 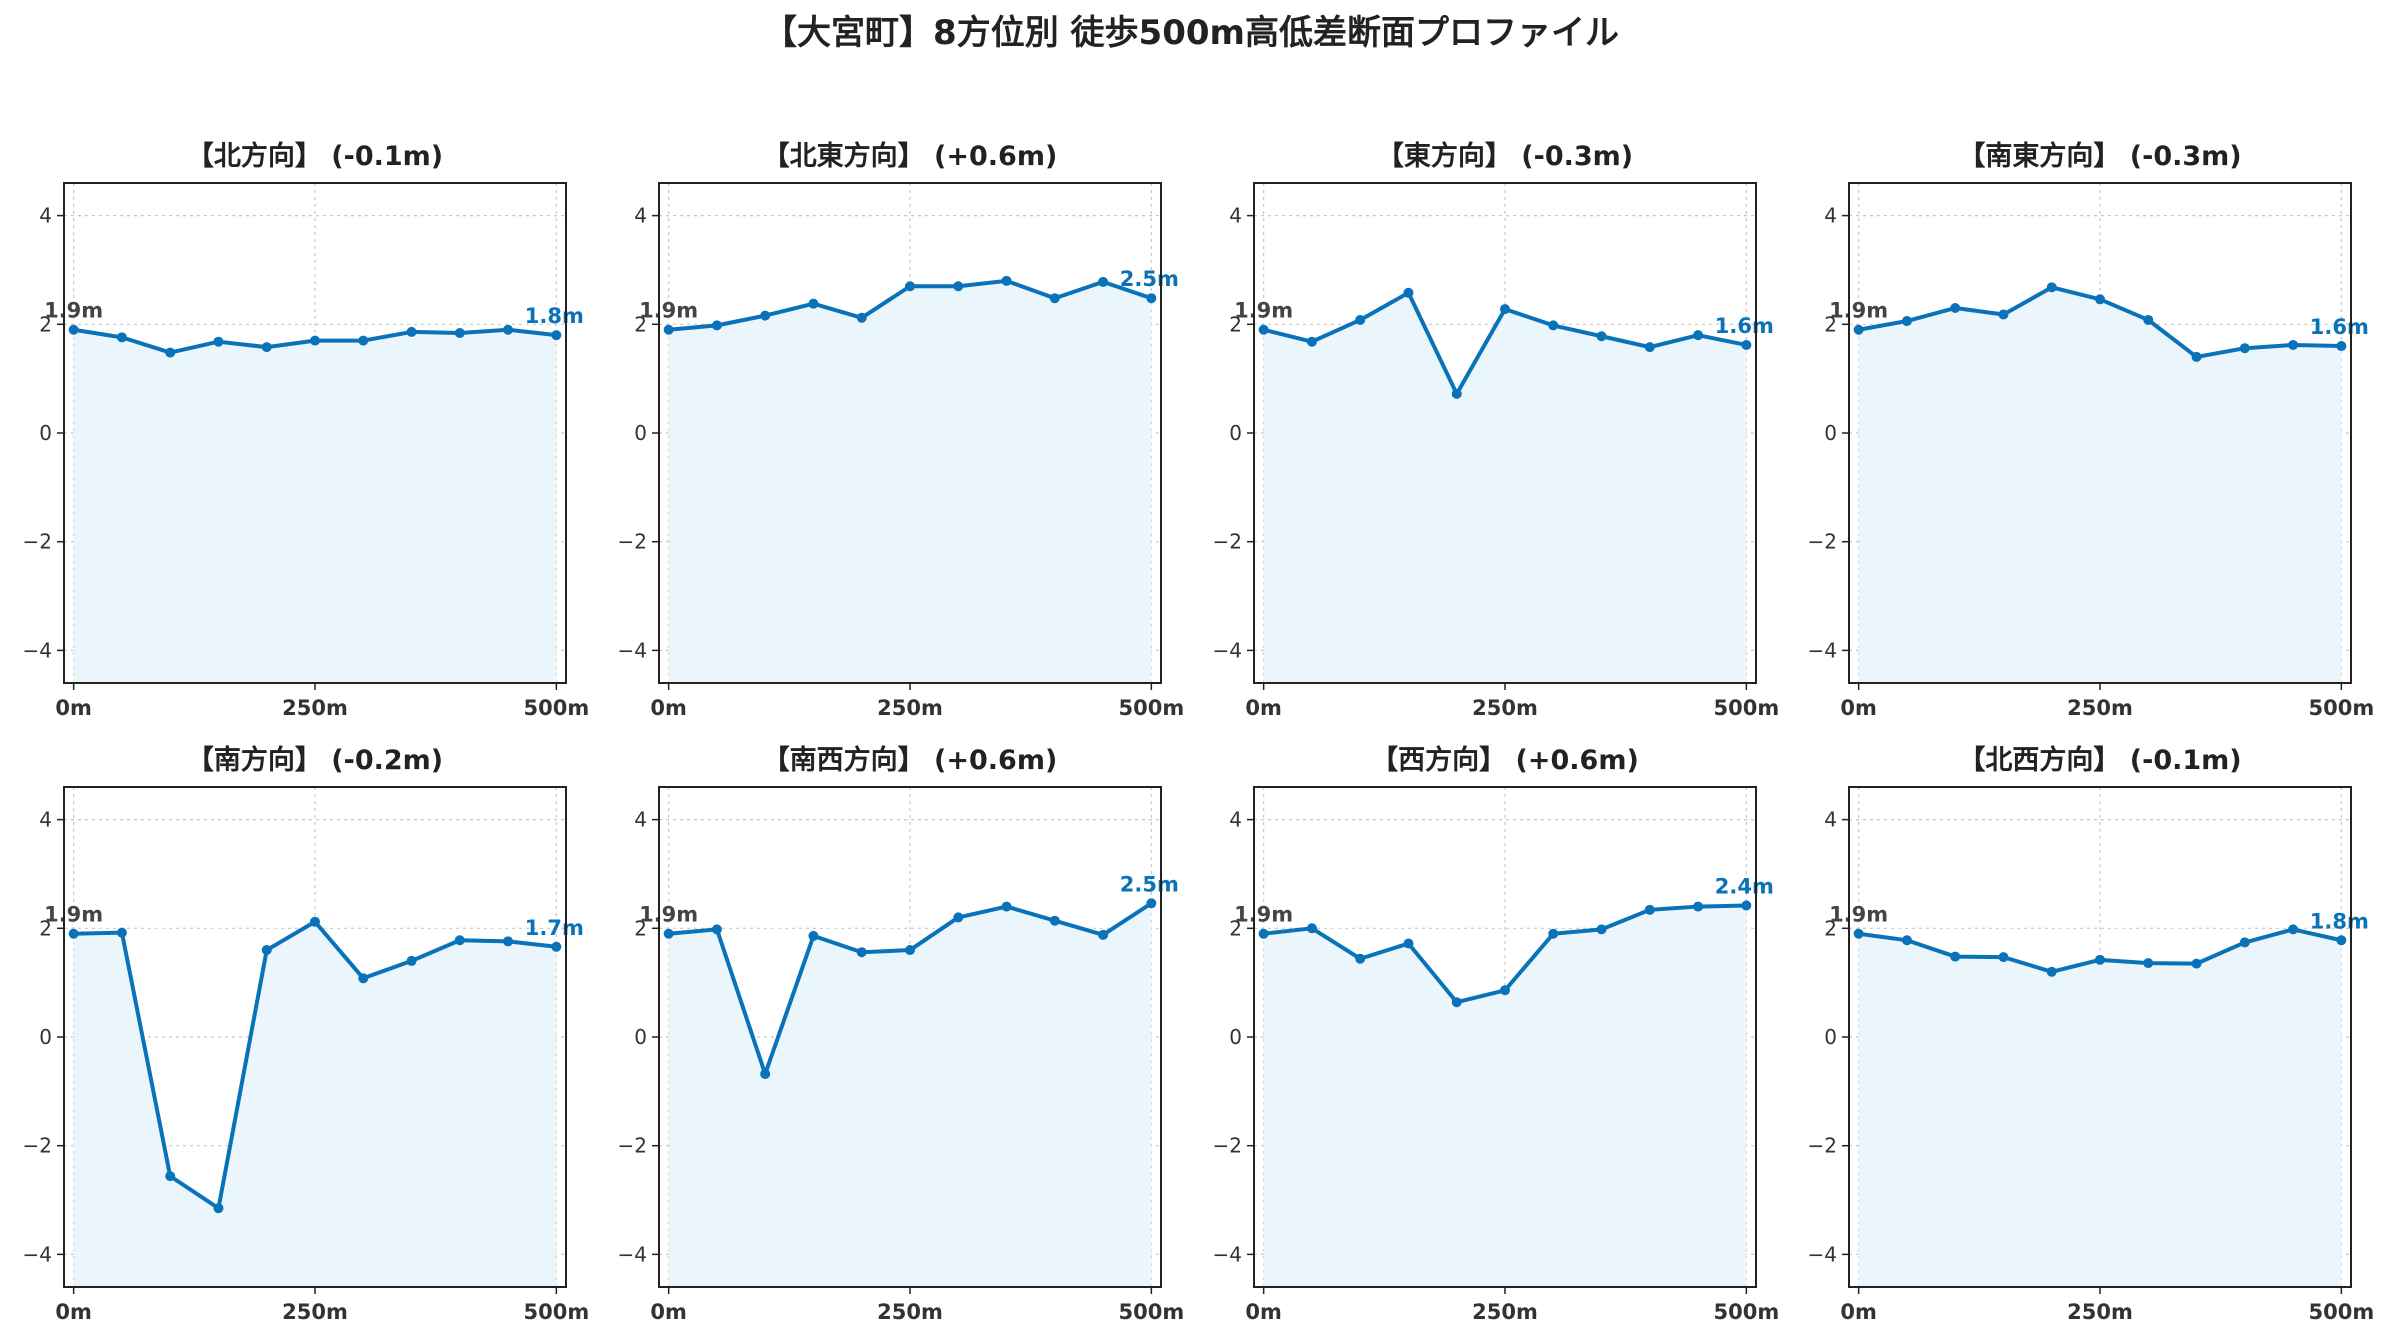 I want to click on end-elevation-label: 2.5m, so click(x=1149, y=884).